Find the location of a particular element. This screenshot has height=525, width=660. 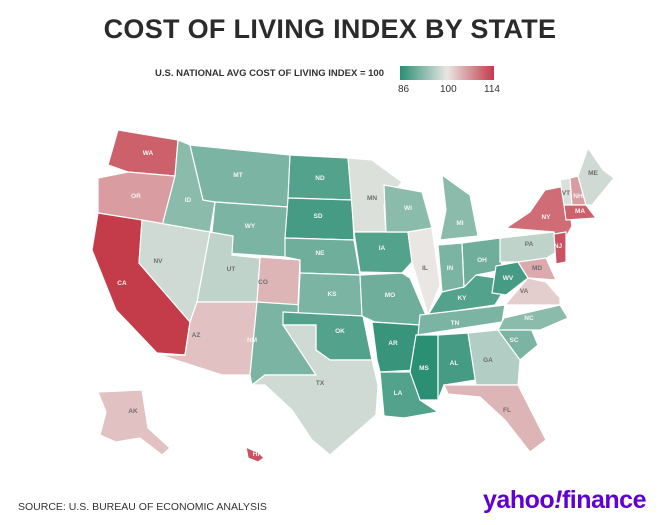

state-wv is located at coordinates (510, 278).